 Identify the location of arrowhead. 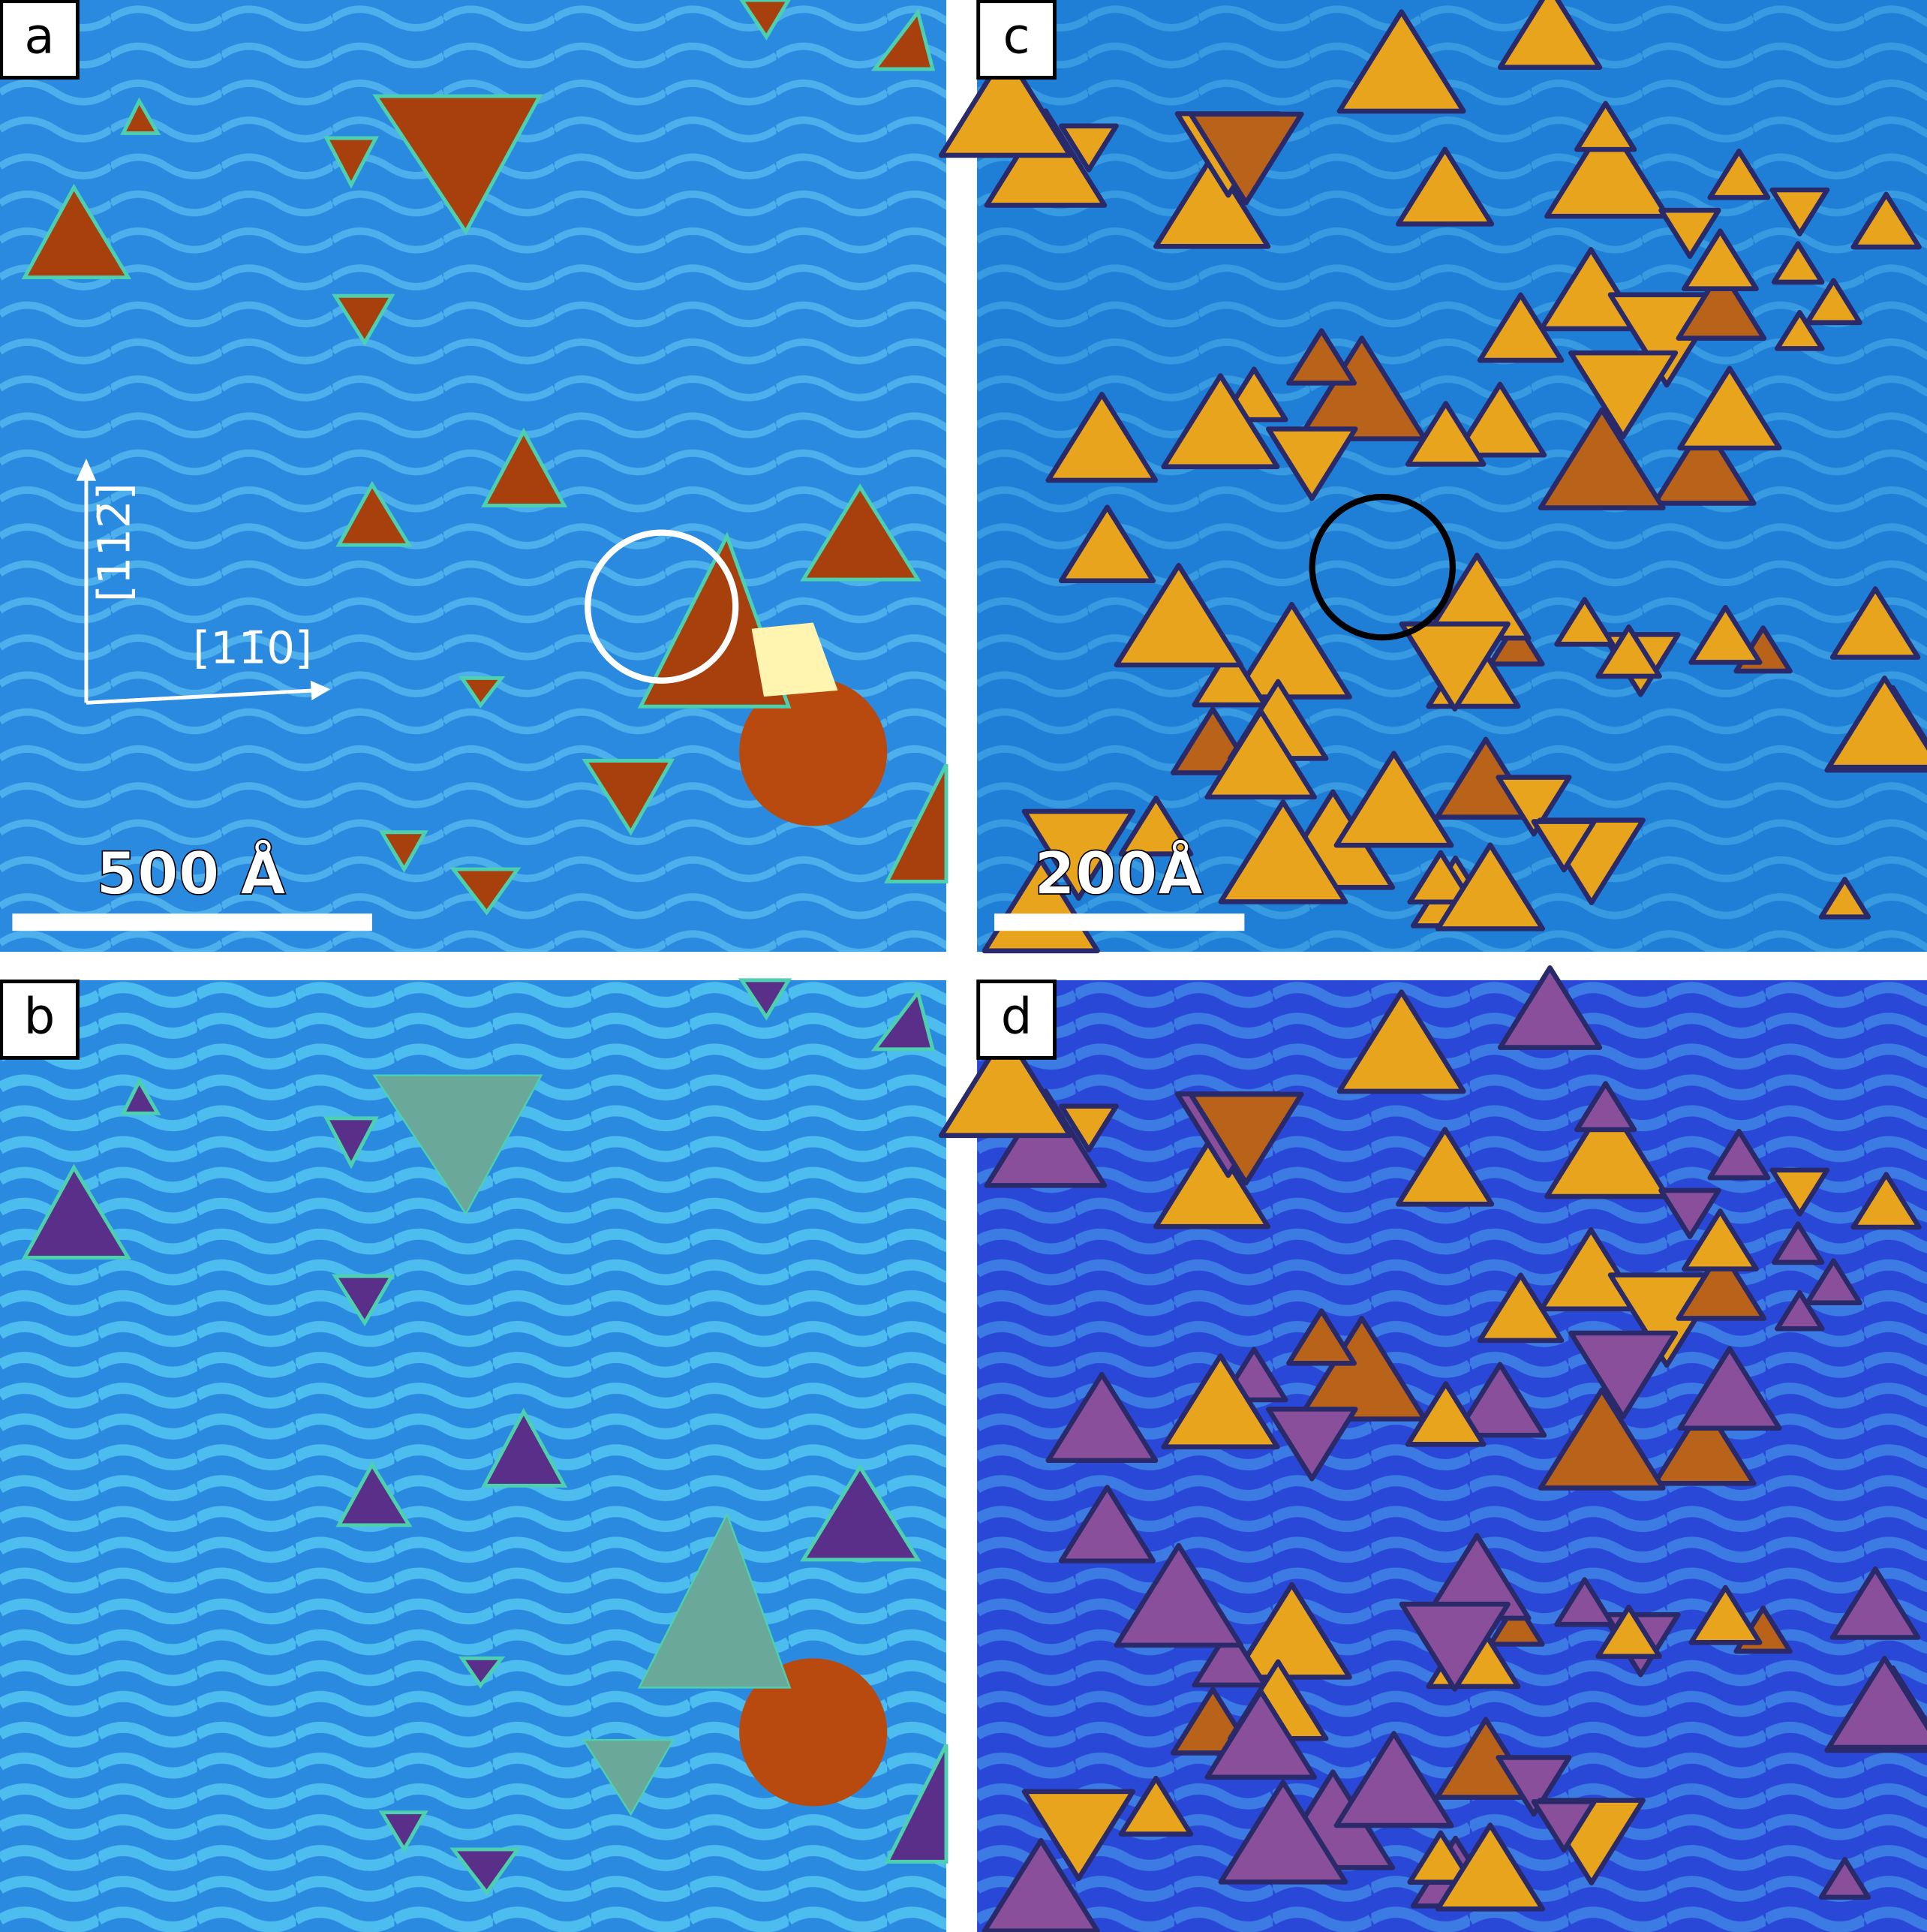
(320, 690).